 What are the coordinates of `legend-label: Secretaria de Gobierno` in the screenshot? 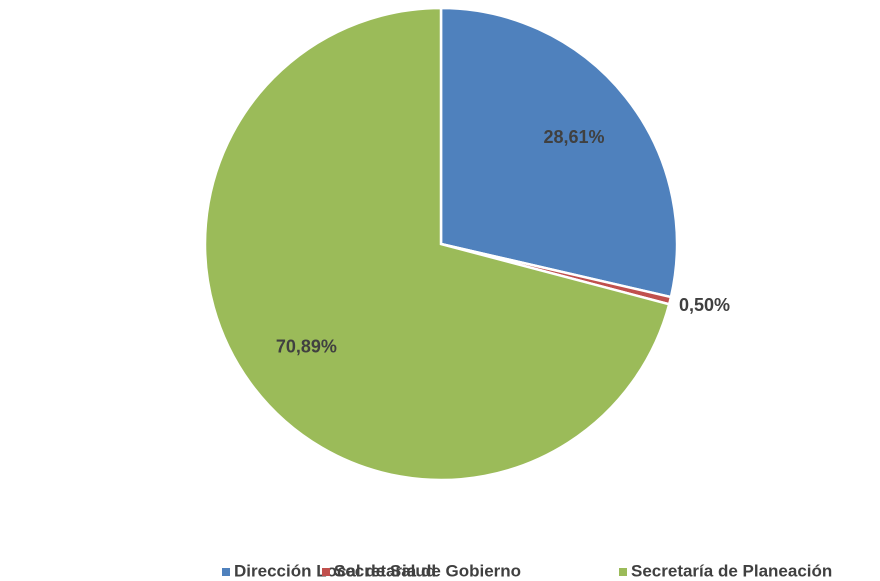 It's located at (427, 570).